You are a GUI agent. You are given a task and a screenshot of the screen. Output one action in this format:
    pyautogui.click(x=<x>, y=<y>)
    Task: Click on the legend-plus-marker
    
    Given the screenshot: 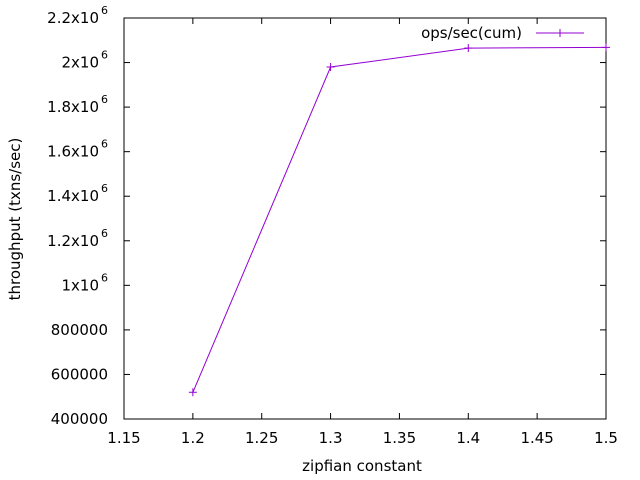 What is the action you would take?
    pyautogui.click(x=560, y=33)
    